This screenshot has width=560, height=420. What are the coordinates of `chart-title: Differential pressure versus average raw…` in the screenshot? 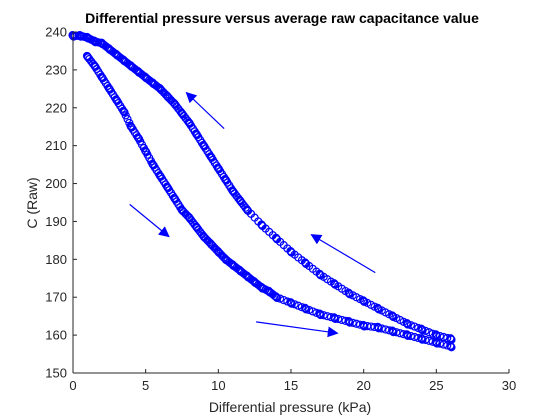 It's located at (282, 18).